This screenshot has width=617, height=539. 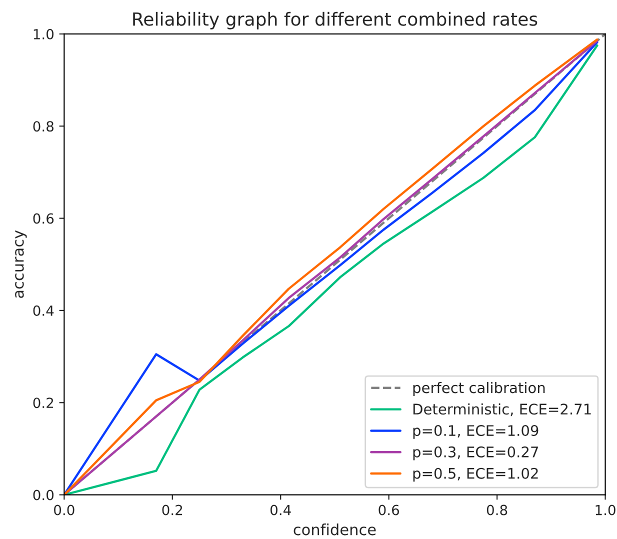 What do you see at coordinates (479, 389) in the screenshot?
I see `legend-label: perfect calibration` at bounding box center [479, 389].